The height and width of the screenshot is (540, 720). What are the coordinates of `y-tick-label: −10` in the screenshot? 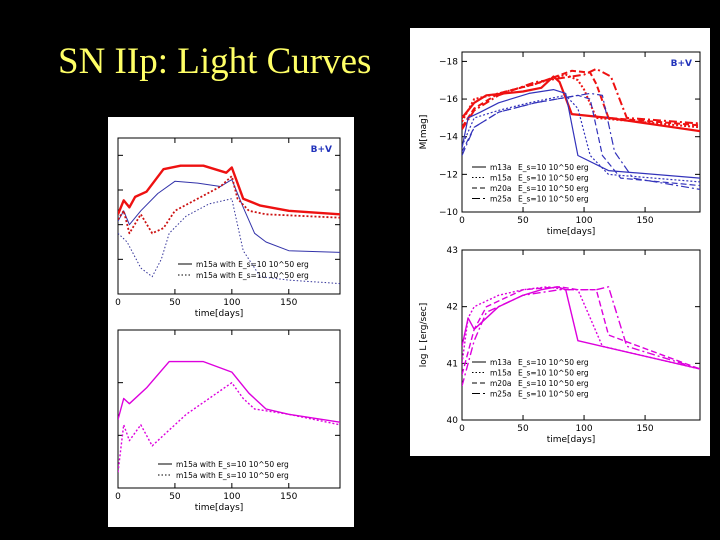 It's located at (448, 213).